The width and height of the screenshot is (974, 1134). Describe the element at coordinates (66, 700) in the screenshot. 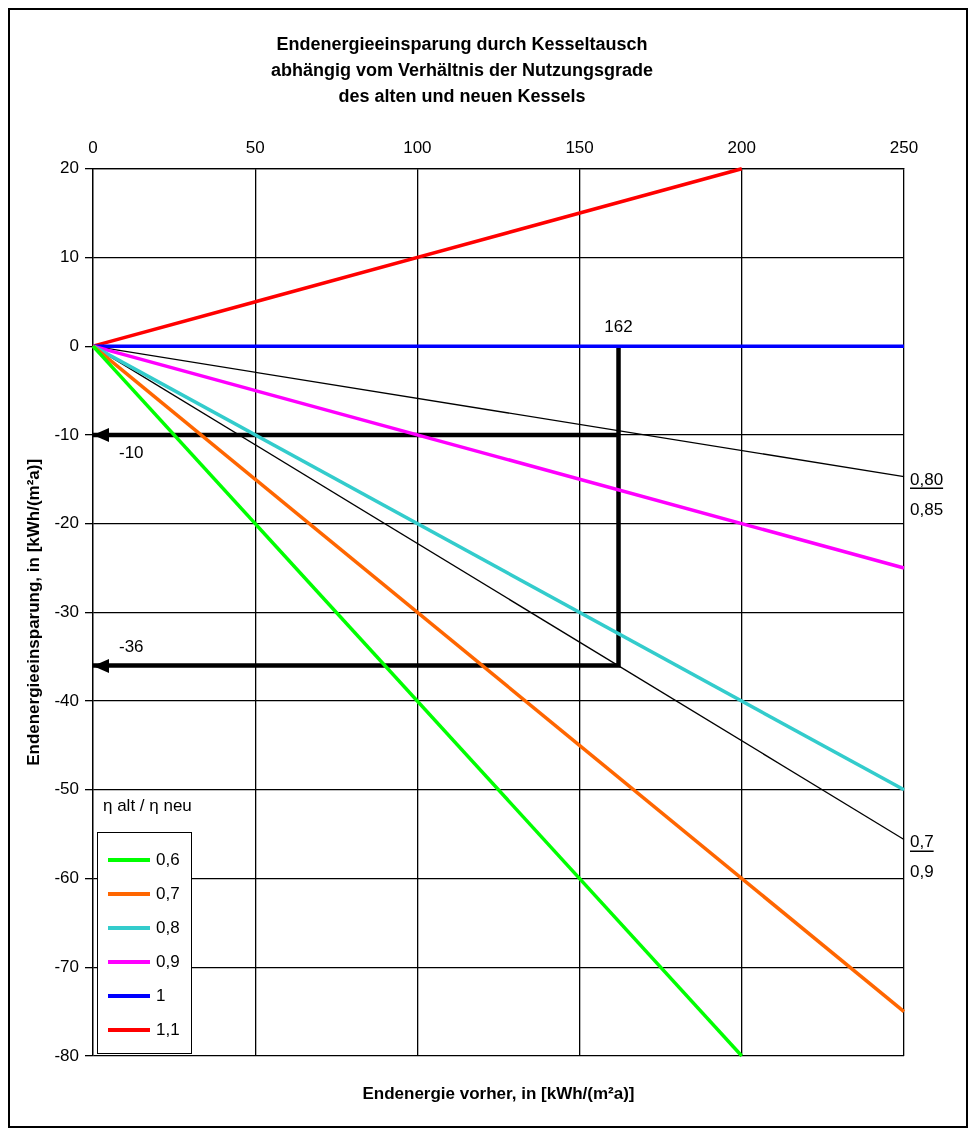

I see `y-tick-label: -40` at that location.